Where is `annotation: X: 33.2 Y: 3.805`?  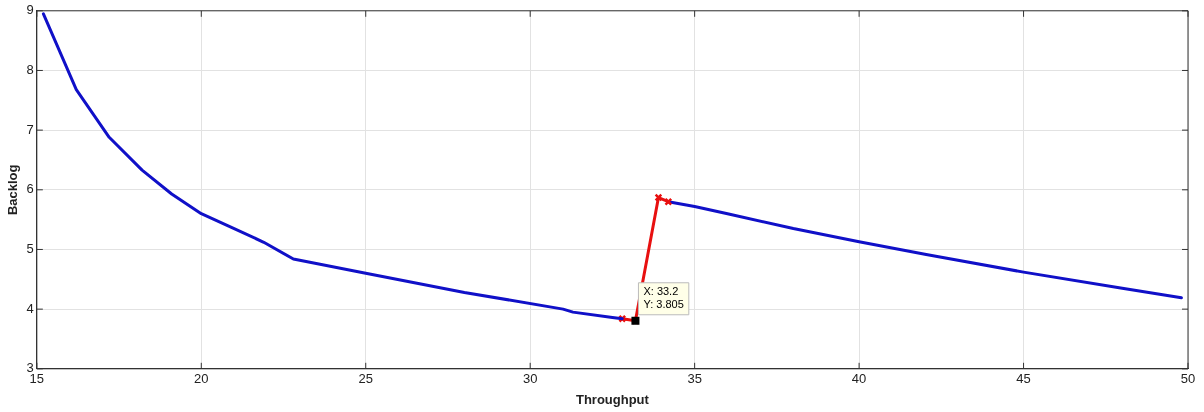 annotation: X: 33.2 Y: 3.805 is located at coordinates (663, 298).